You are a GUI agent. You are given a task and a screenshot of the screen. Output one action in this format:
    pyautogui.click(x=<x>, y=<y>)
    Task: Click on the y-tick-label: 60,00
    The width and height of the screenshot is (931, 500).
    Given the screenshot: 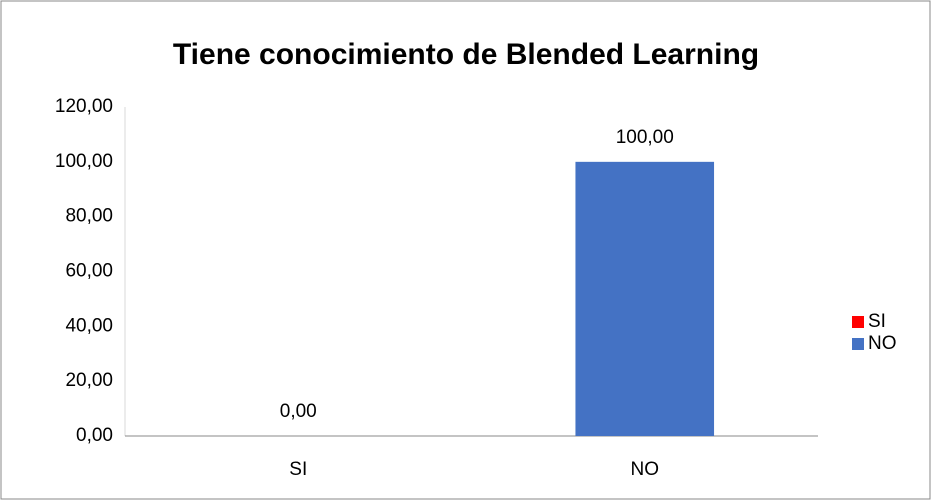 What is the action you would take?
    pyautogui.click(x=89, y=271)
    